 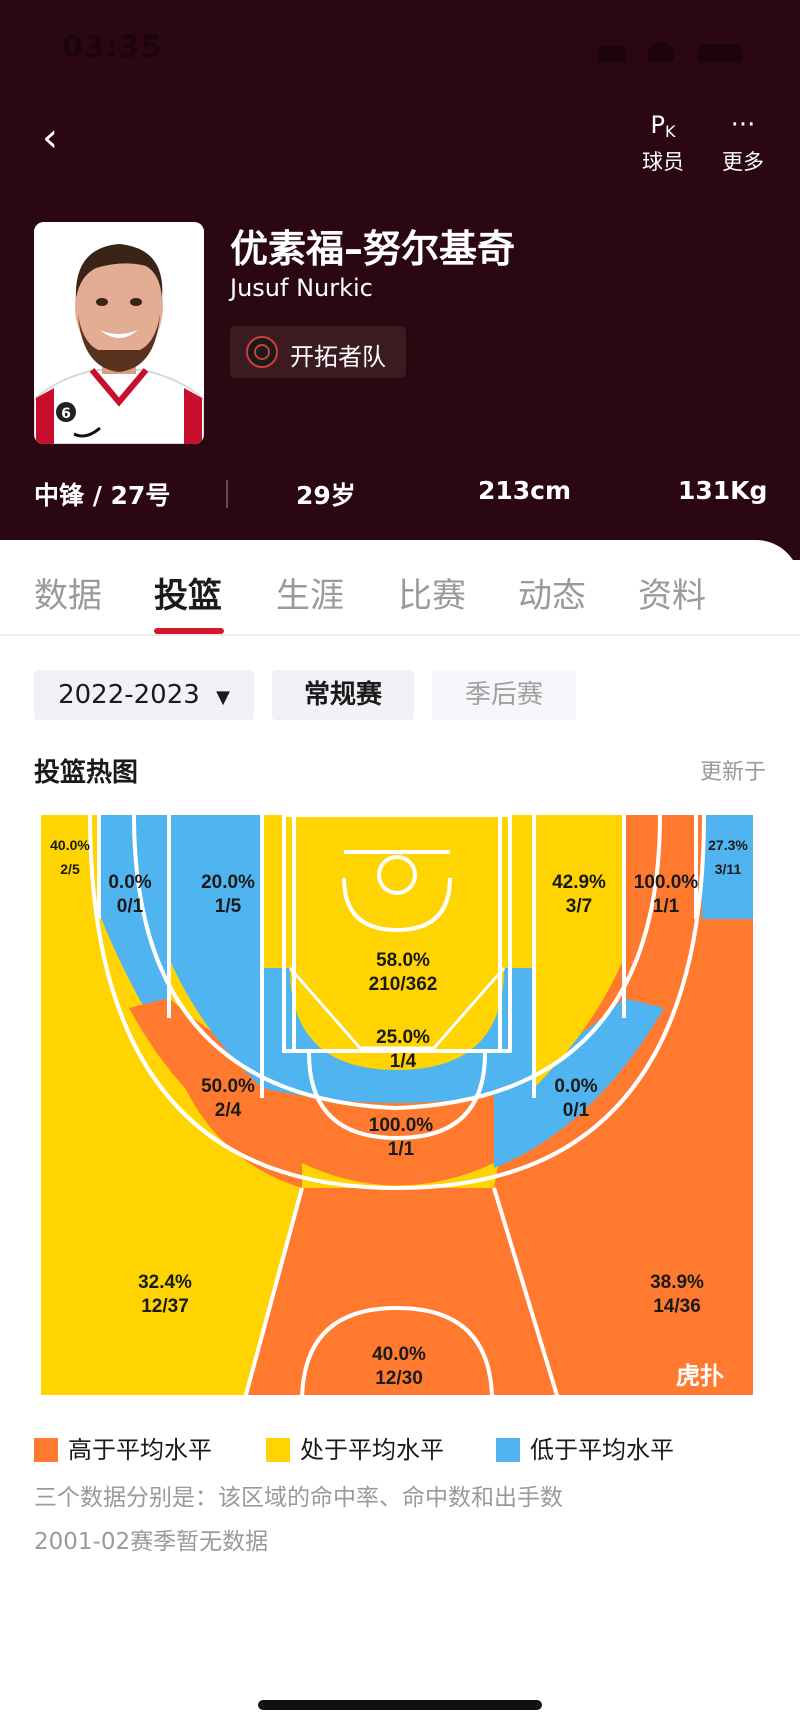 What do you see at coordinates (659, 931) in the screenshot?
I see `zone-right-baseline-mid` at bounding box center [659, 931].